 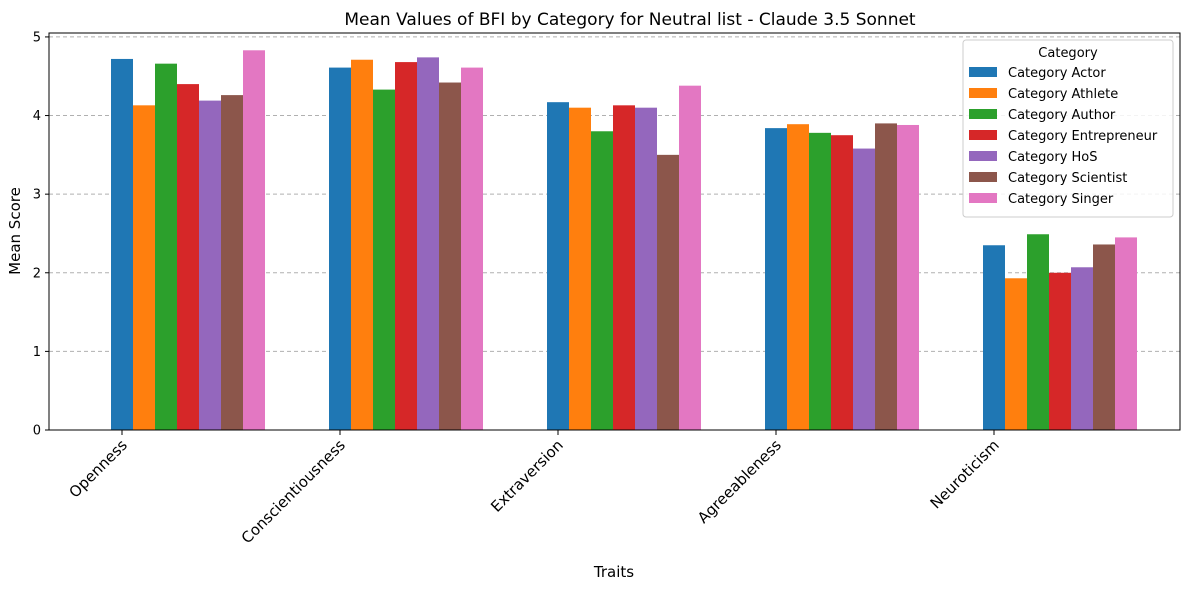 I want to click on x-tick-label: Conscientiousness, so click(x=293, y=491).